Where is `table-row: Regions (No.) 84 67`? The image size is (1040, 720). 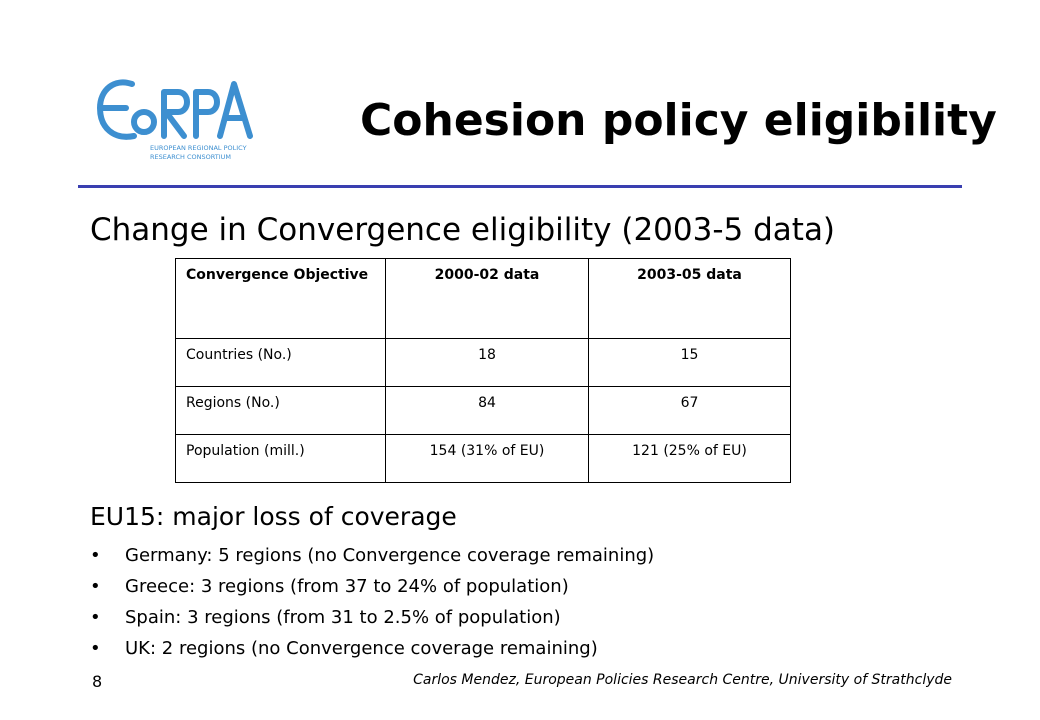 table-row: Regions (No.) 84 67 is located at coordinates (483, 410).